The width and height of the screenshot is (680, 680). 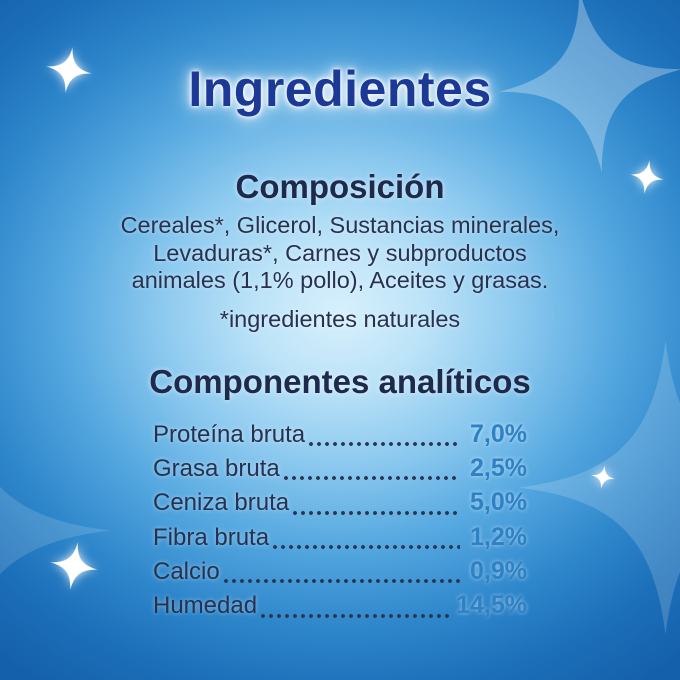 I want to click on analytical-heading: Componentes analíticos, so click(x=340, y=381).